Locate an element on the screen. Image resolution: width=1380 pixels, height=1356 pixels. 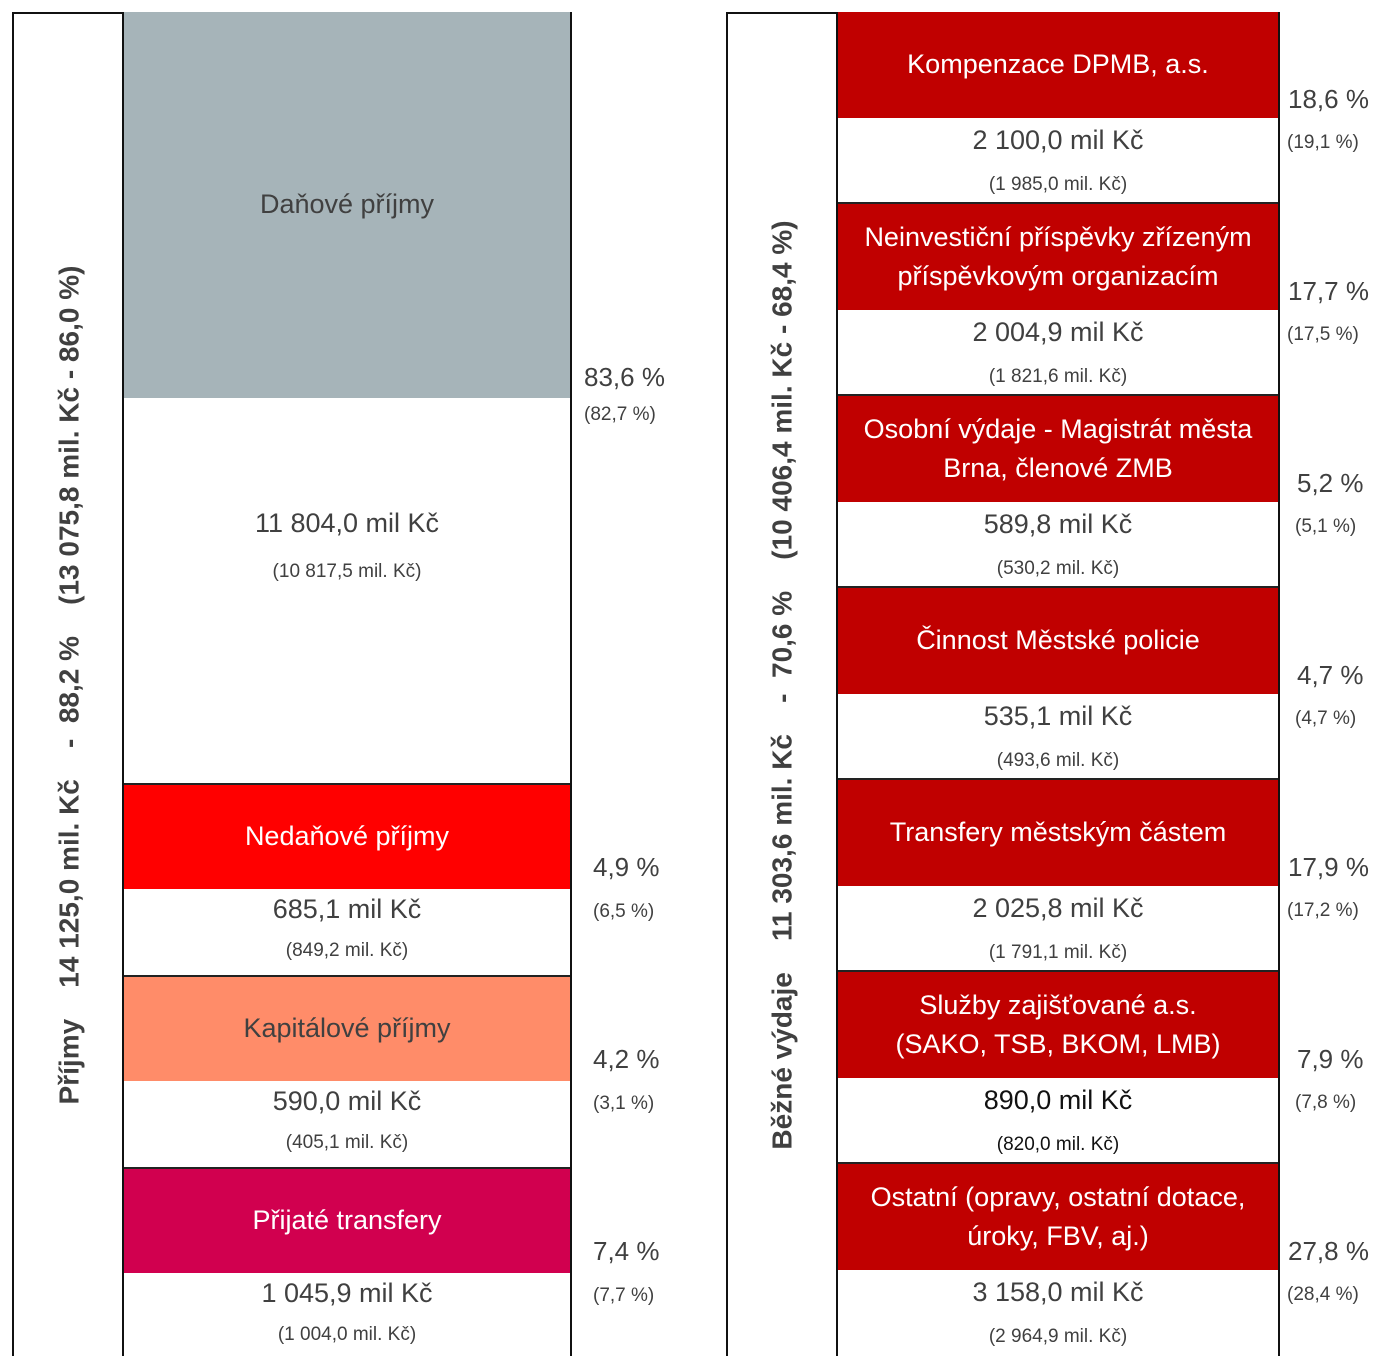
expense-prev-police: (493,6 mil. Kč) is located at coordinates (1058, 760).